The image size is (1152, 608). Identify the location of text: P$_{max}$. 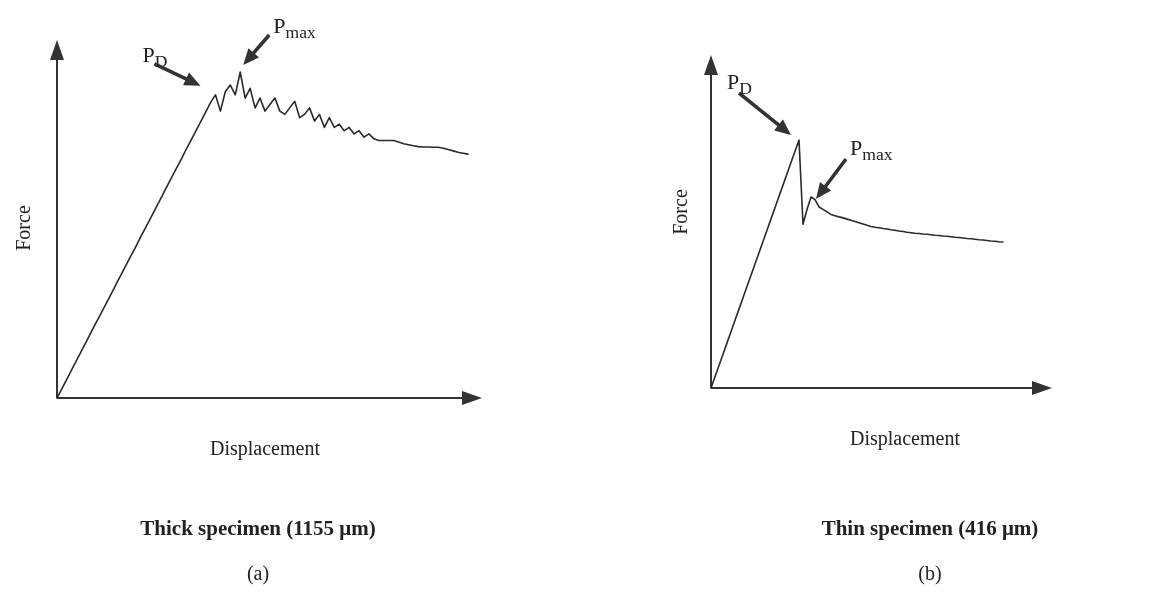
(294, 28).